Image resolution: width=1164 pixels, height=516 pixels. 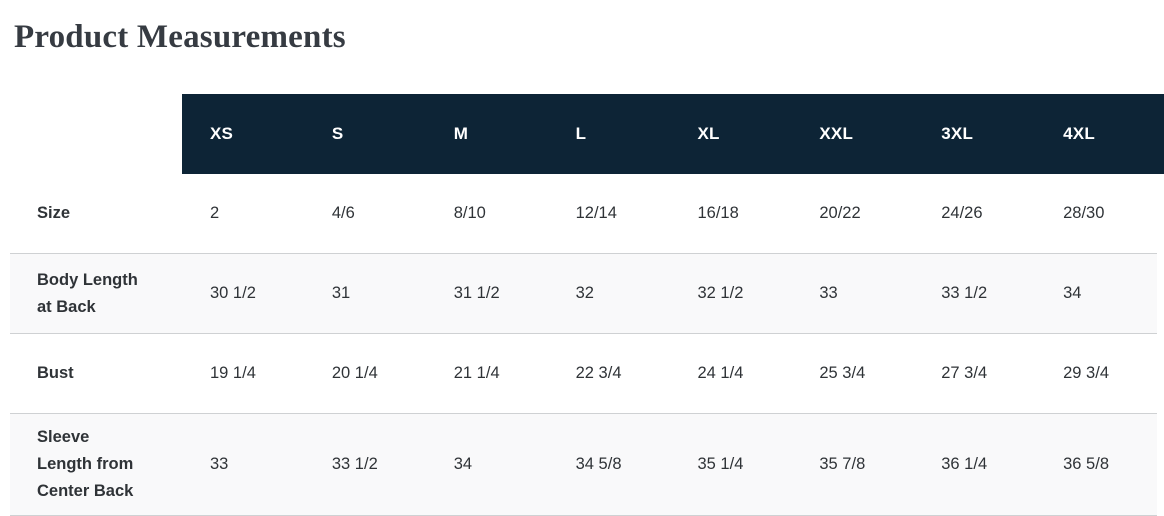 What do you see at coordinates (669, 134) in the screenshot?
I see `size-chart-header-row: XS S M L XL XXL 3XL 4XL` at bounding box center [669, 134].